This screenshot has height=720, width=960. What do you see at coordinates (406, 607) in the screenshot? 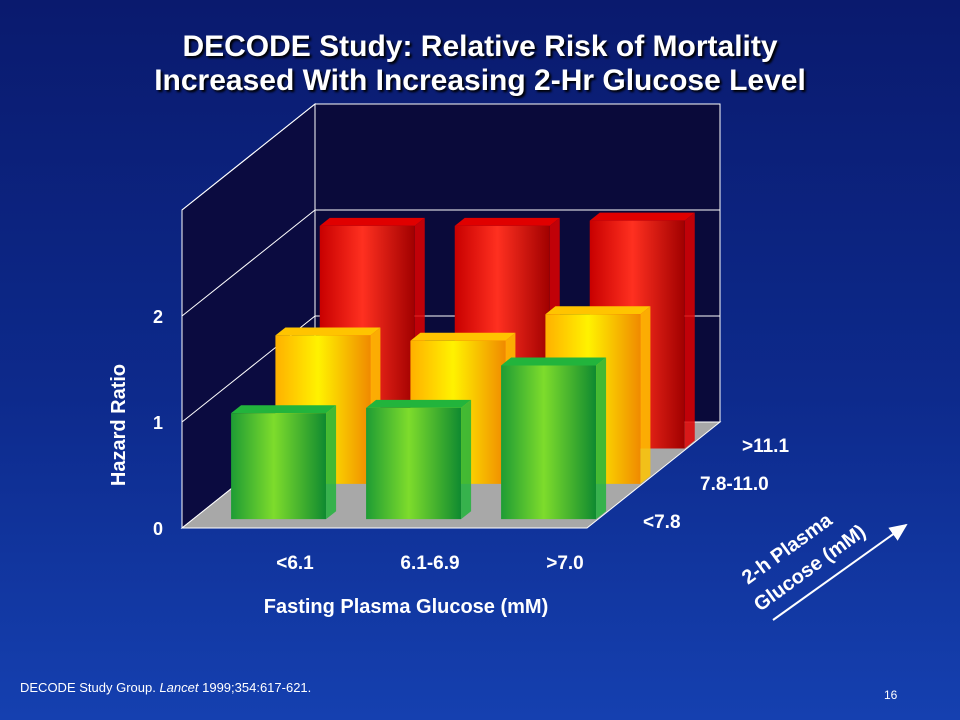
I see `x-axis-title: Fasting Plasma Glucose (mM)` at bounding box center [406, 607].